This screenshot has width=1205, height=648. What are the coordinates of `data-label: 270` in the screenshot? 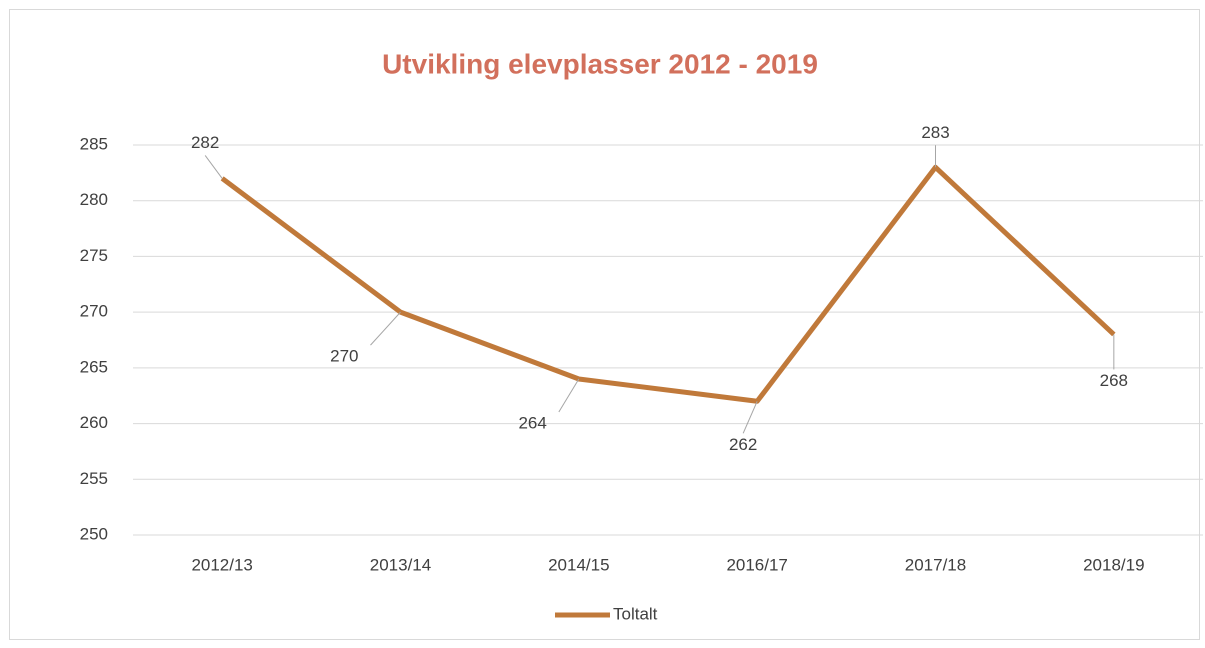 It's located at (344, 356).